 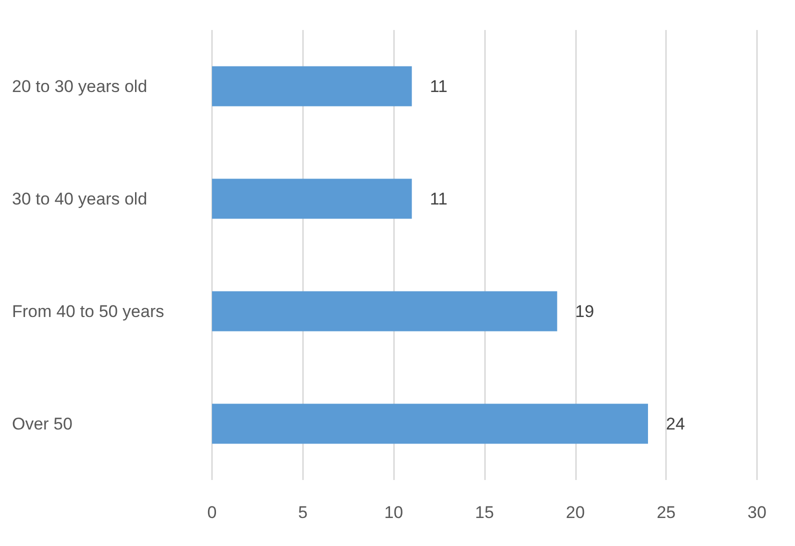 What do you see at coordinates (42, 424) in the screenshot?
I see `y-tick-label: Over 50` at bounding box center [42, 424].